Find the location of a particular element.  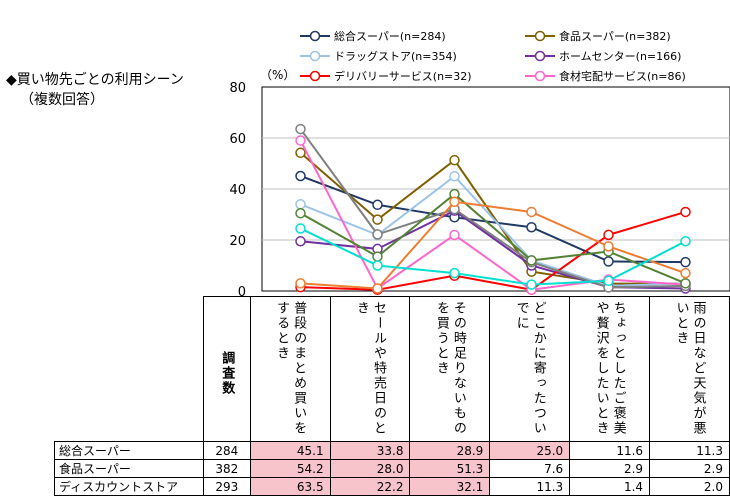

table-cell: 1.4 is located at coordinates (610, 486).